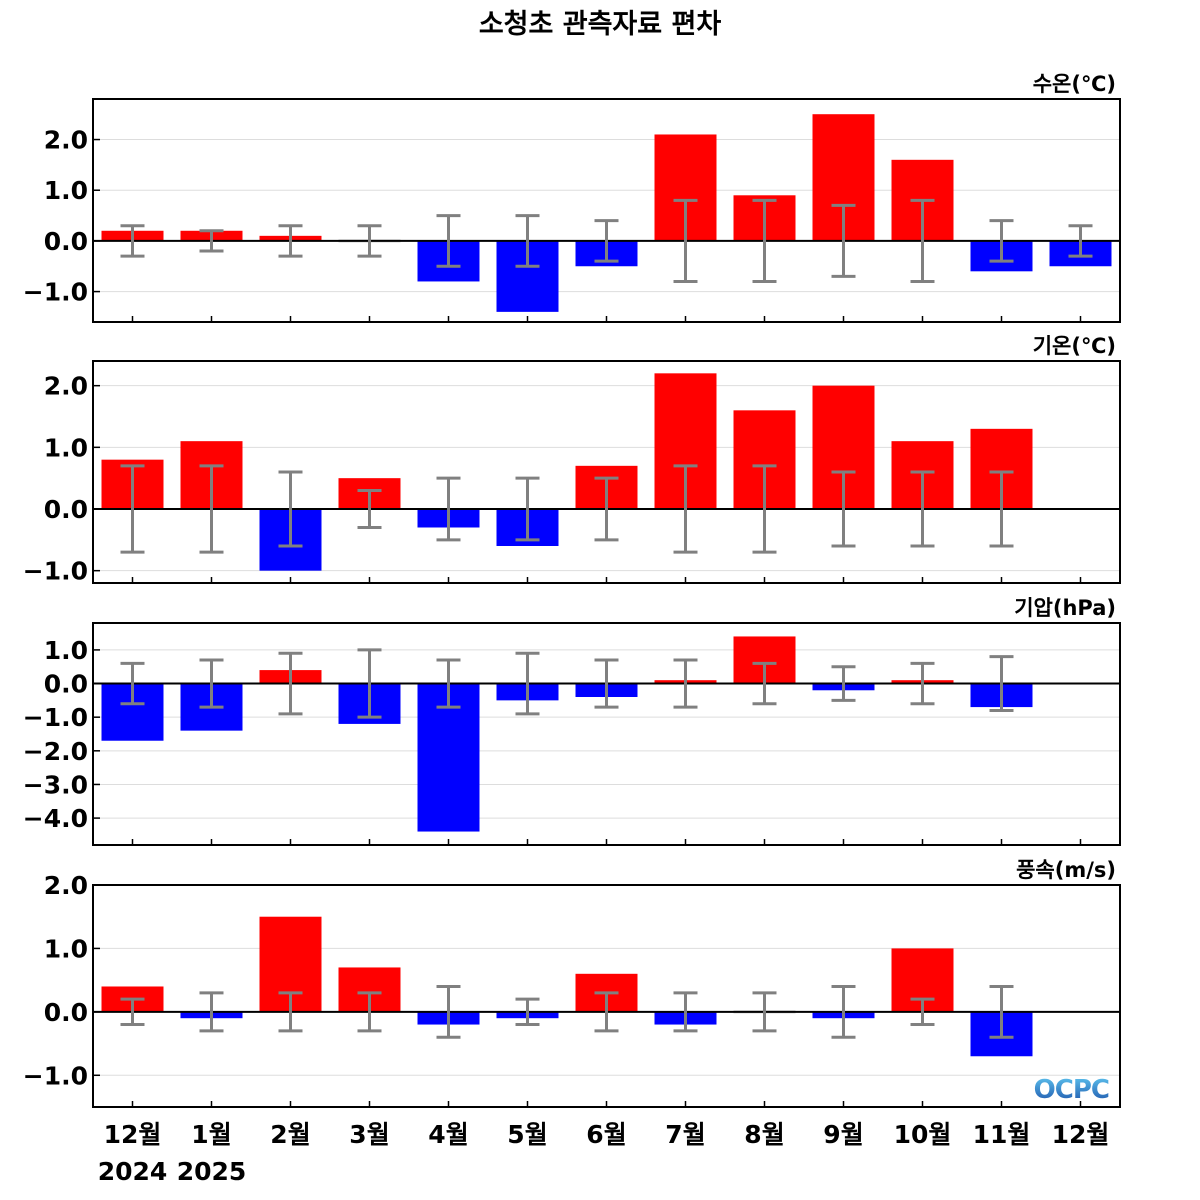 Image resolution: width=1200 pixels, height=1200 pixels. What do you see at coordinates (923, 1134) in the screenshot?
I see `x-tick-label: 10월` at bounding box center [923, 1134].